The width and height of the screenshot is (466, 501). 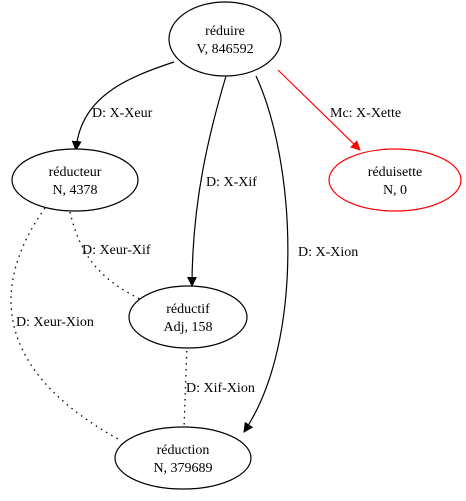 What do you see at coordinates (395, 172) in the screenshot?
I see `node-word: réduisette` at bounding box center [395, 172].